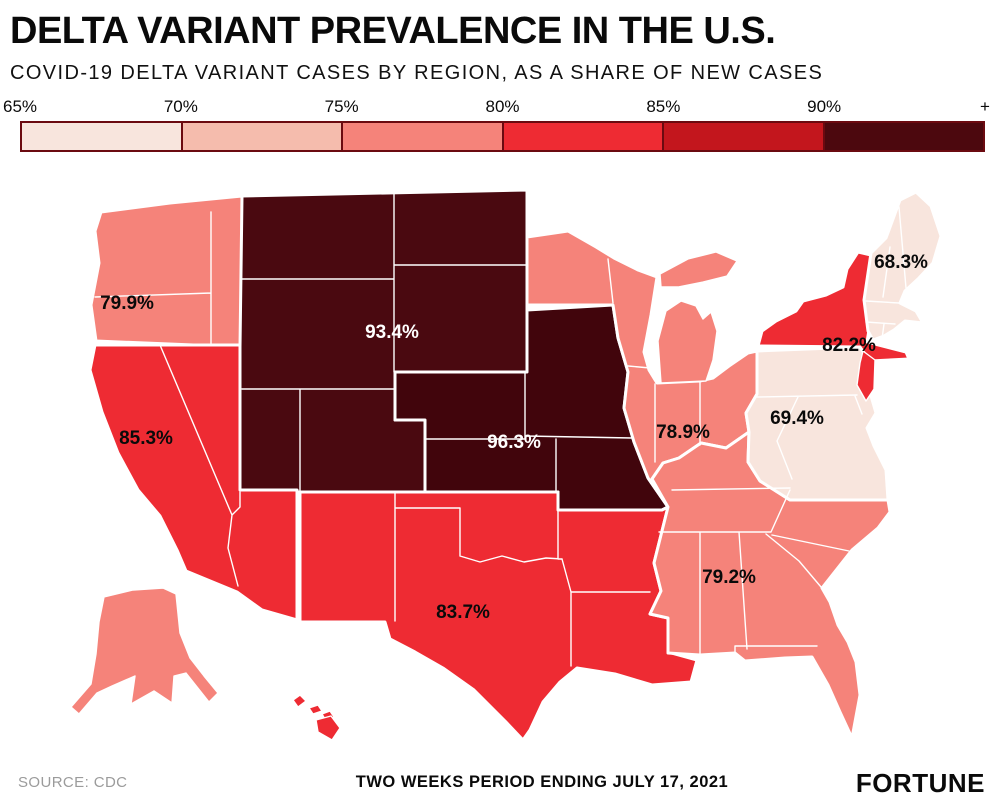 Image resolution: width=1001 pixels, height=812 pixels. I want to click on region-michigan-mitten-shape, so click(687, 342).